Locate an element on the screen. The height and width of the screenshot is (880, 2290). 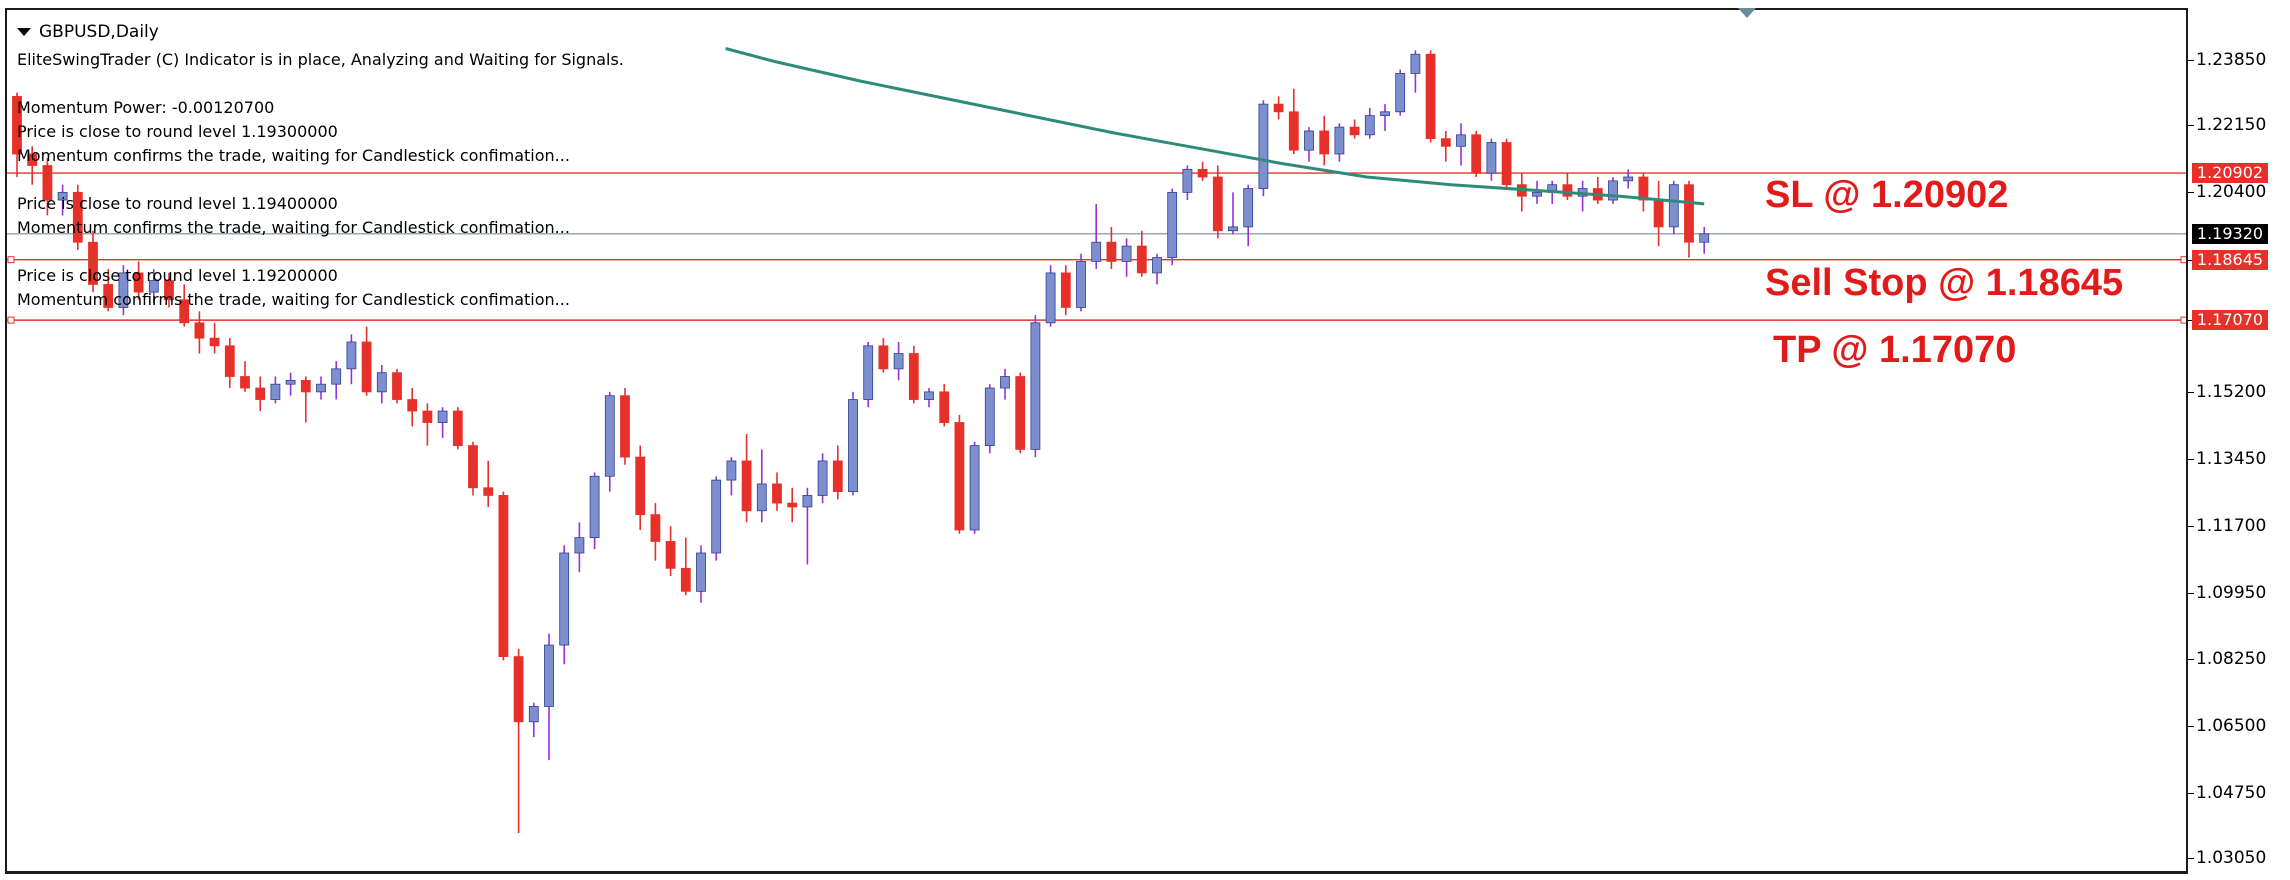
price-tick-label: 1.11700 is located at coordinates (2231, 526).